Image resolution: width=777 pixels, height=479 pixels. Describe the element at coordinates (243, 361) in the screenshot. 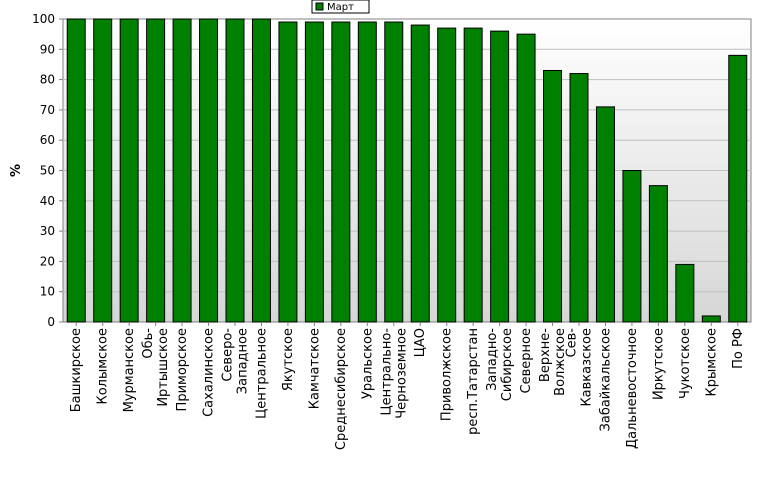

I see `x-tick-label-line: Западное` at that location.